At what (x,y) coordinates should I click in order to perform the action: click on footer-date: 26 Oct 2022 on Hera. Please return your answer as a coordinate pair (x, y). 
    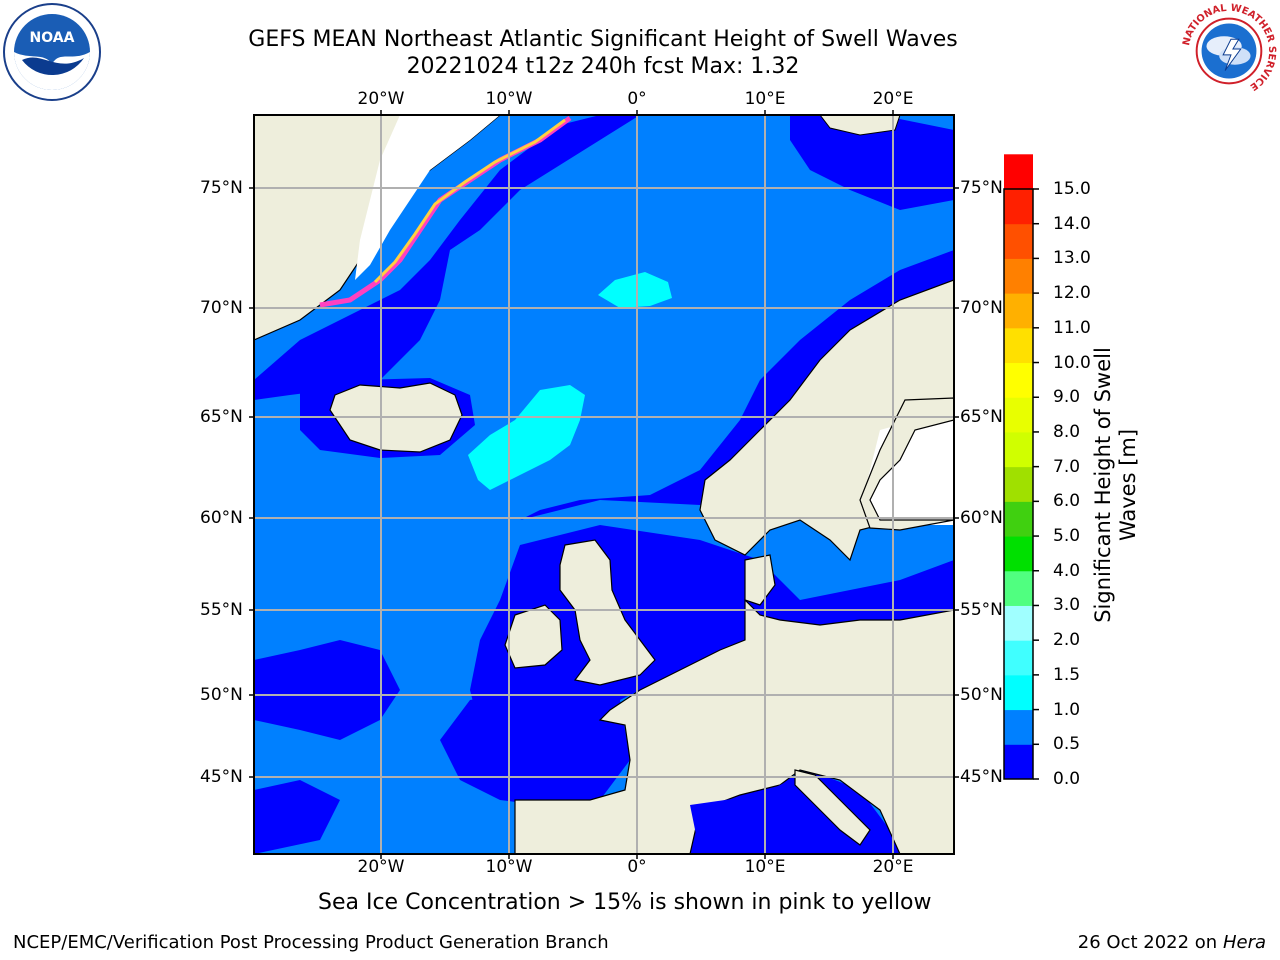
    Looking at the image, I should click on (1172, 942).